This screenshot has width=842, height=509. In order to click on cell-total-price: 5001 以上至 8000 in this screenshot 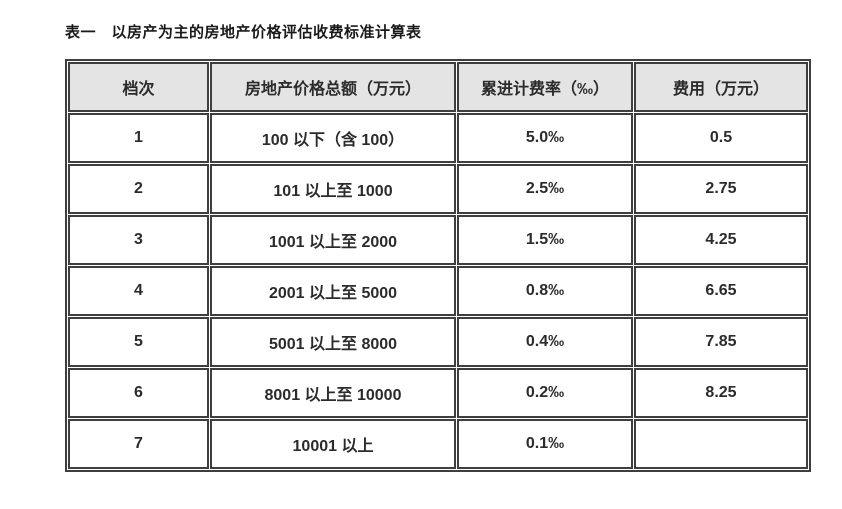, I will do `click(333, 342)`.